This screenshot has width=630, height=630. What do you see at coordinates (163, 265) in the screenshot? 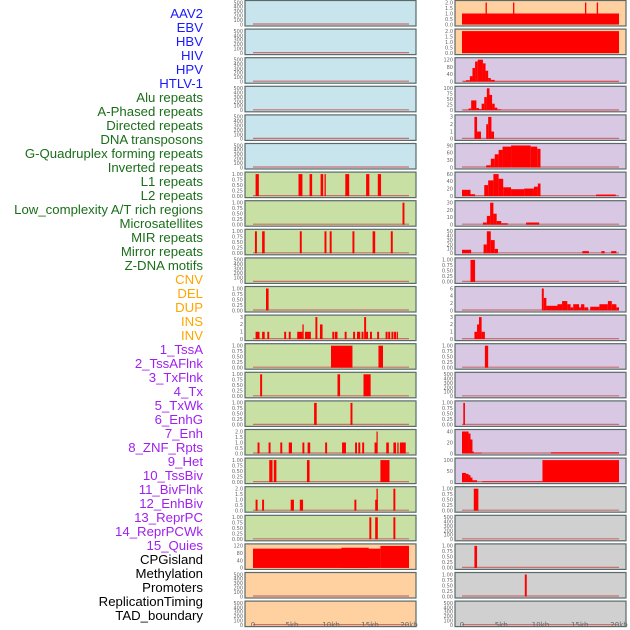
I see `track-label: Z-DNA motifs` at bounding box center [163, 265].